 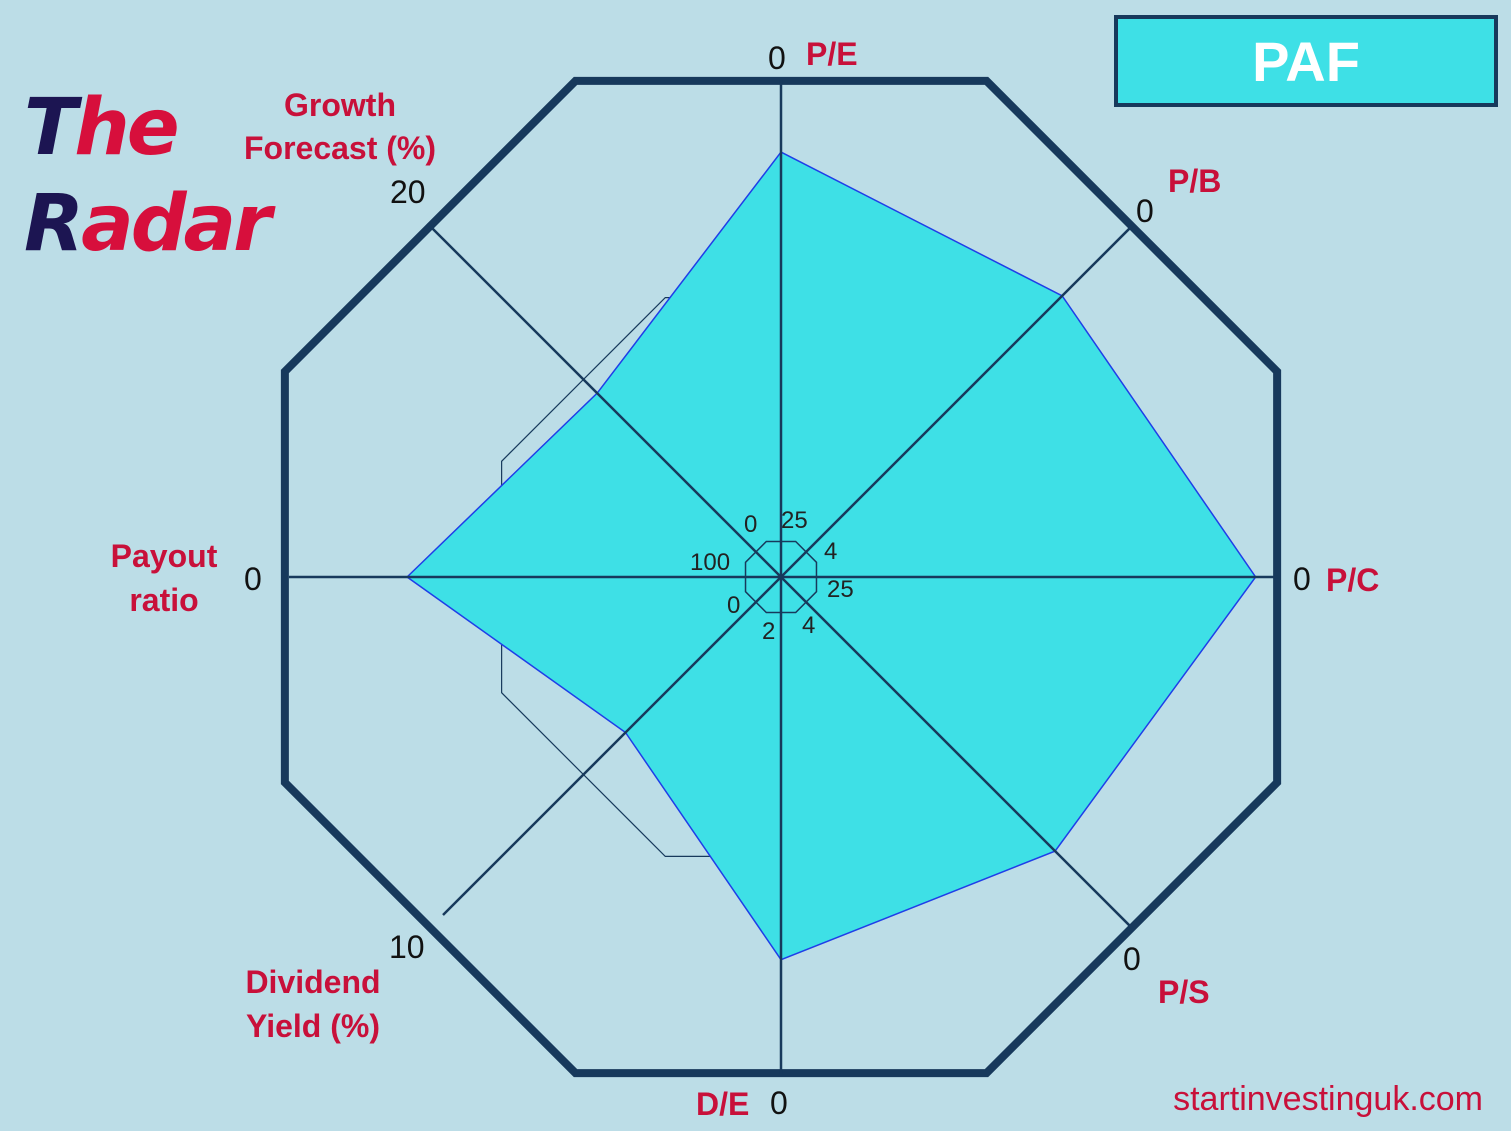 I want to click on inner-scale-label-1: 25, so click(x=794, y=520).